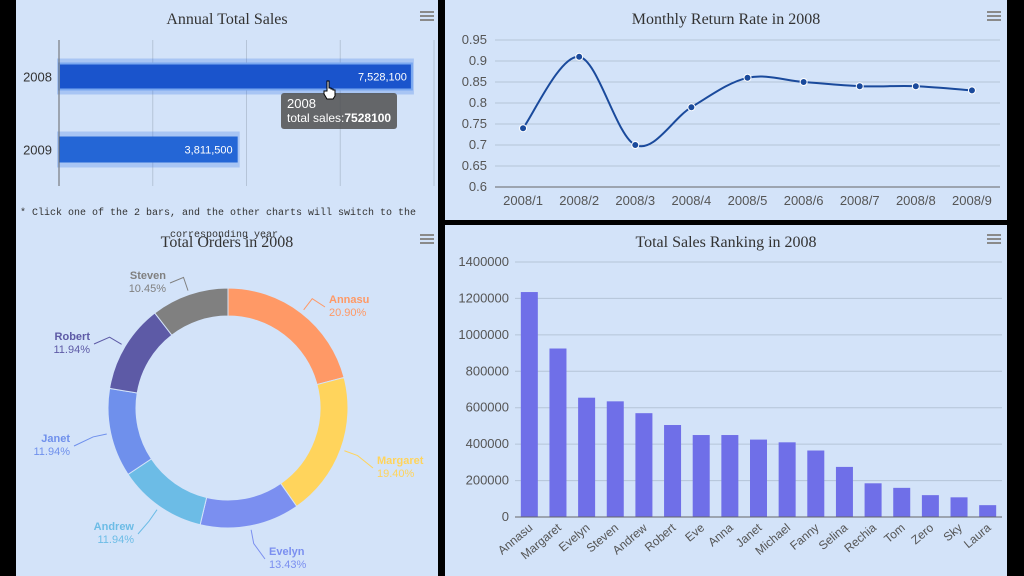 Image resolution: width=1024 pixels, height=576 pixels. What do you see at coordinates (860, 200) in the screenshot?
I see `x-tick-label: 2008/7` at bounding box center [860, 200].